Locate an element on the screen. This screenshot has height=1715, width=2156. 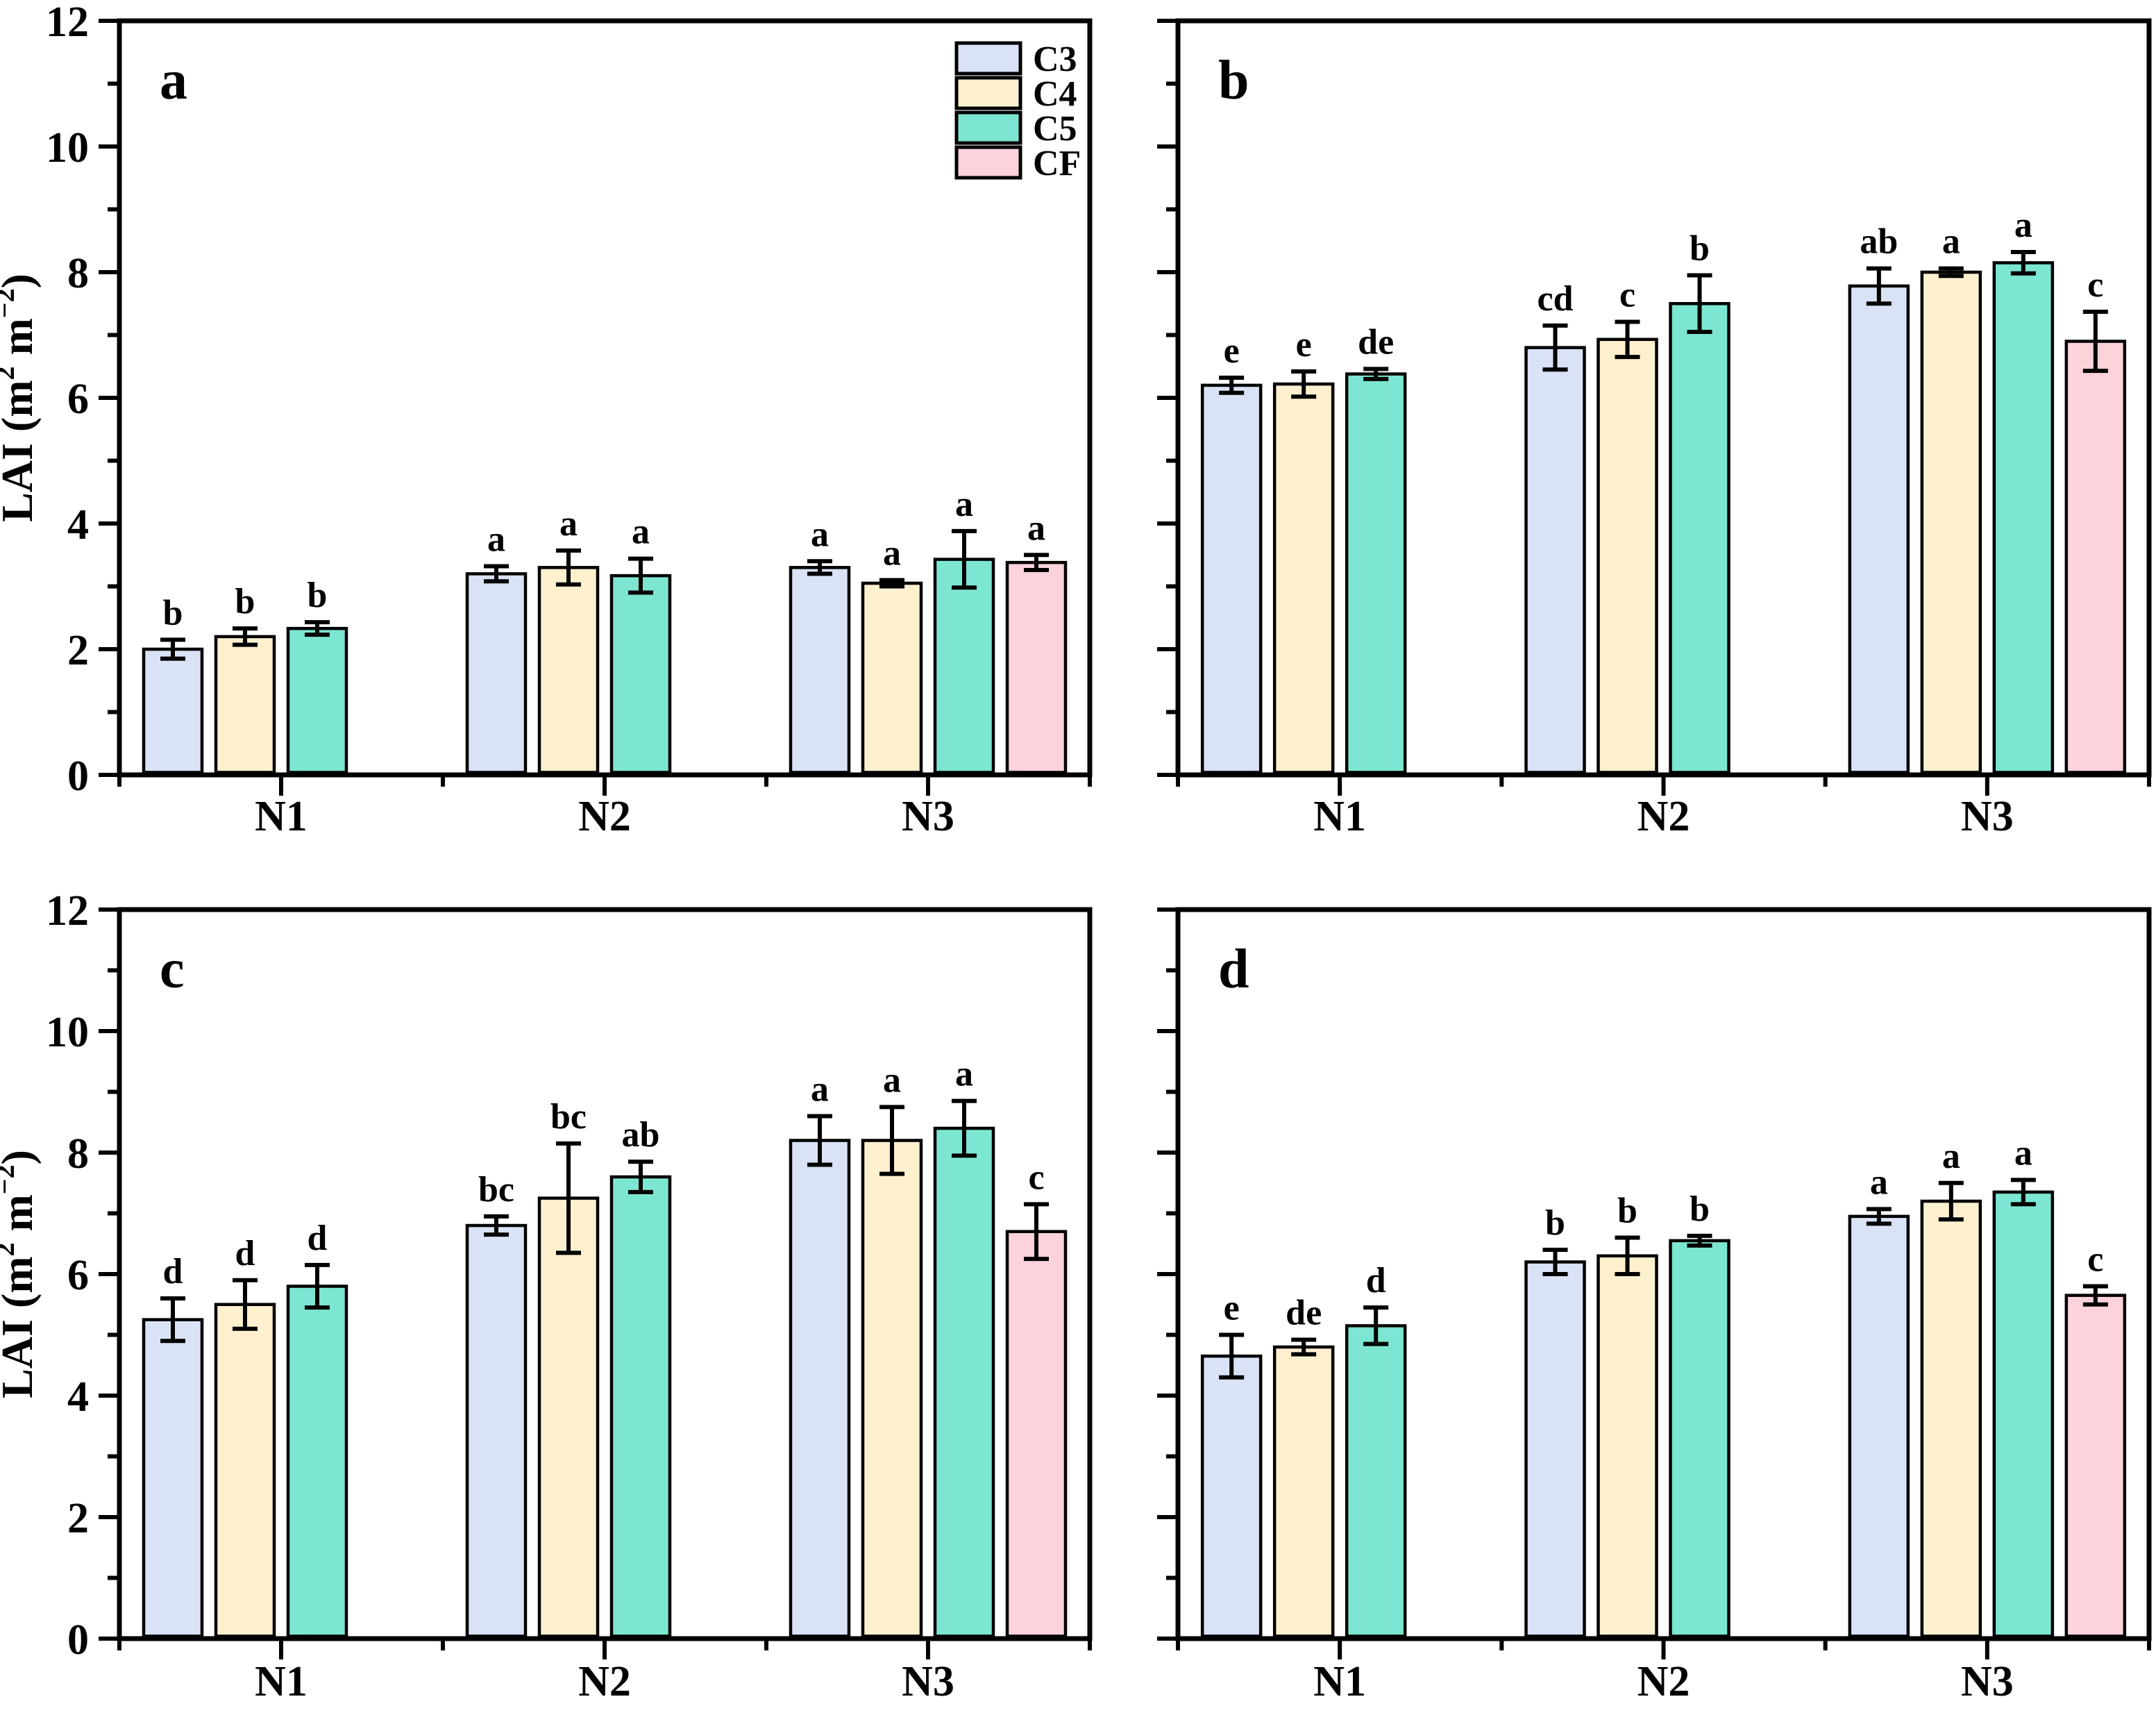
y-tick-label: 12 is located at coordinates (67, 23).